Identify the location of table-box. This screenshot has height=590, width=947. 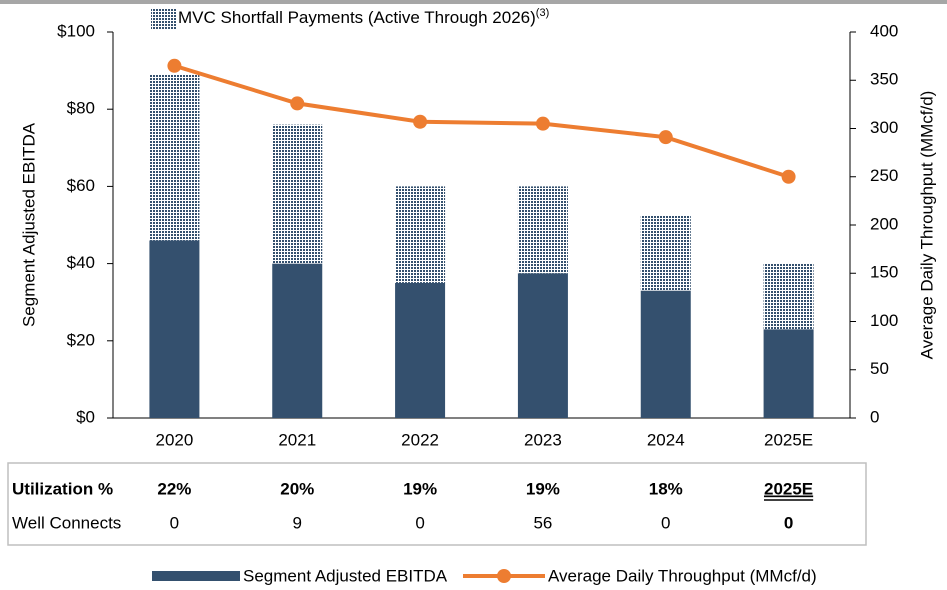
(437, 504).